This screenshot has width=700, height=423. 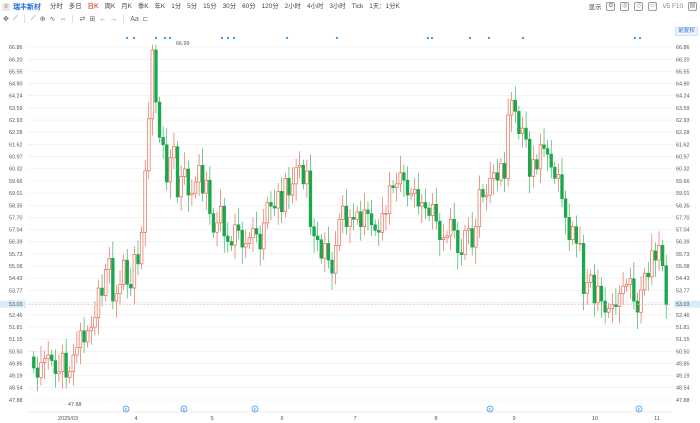 I want to click on period-tab: Tick, so click(x=357, y=6).